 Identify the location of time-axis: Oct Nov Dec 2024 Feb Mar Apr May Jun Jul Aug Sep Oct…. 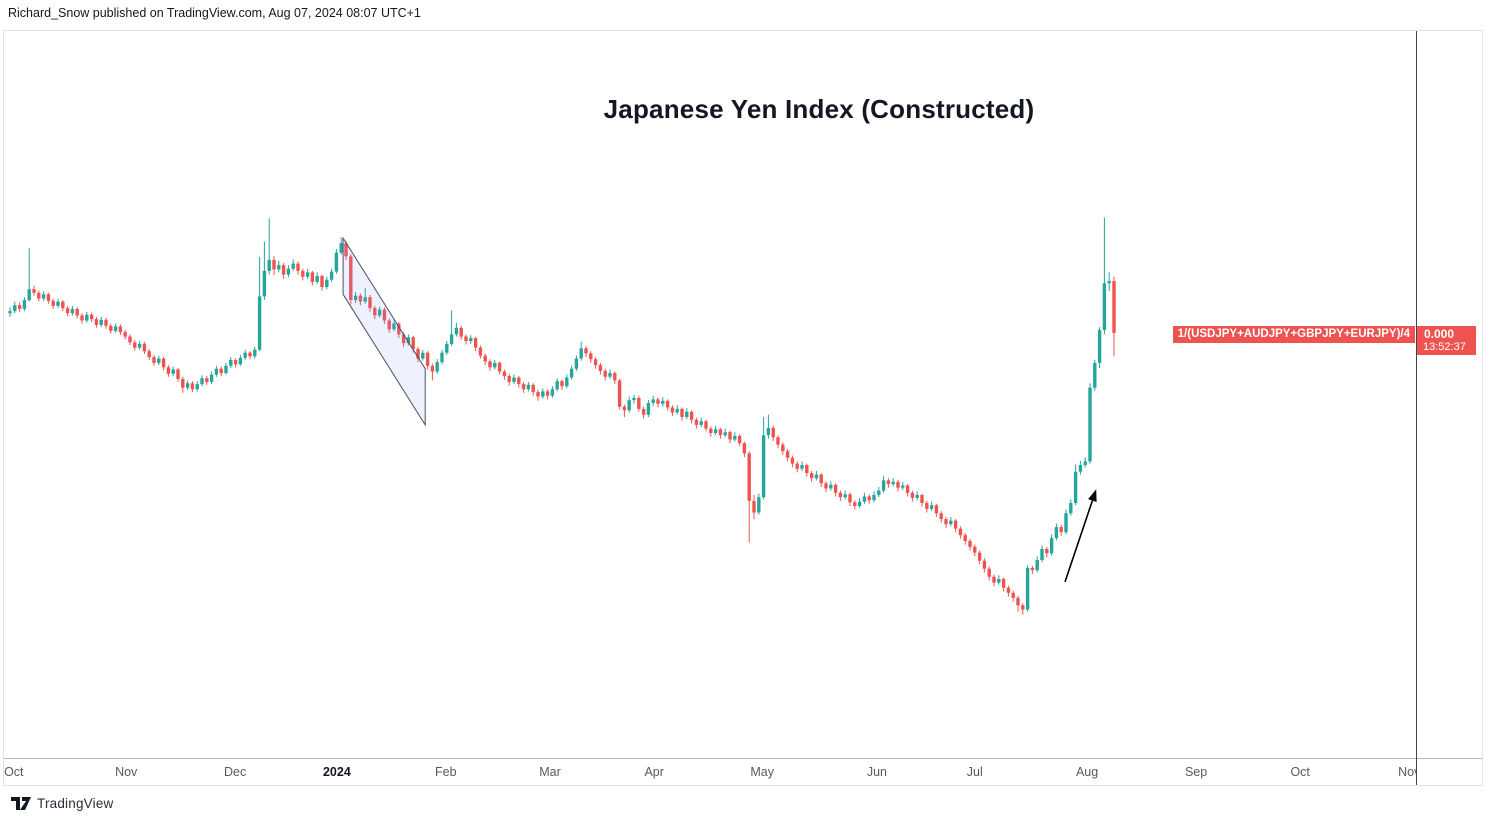
(710, 772).